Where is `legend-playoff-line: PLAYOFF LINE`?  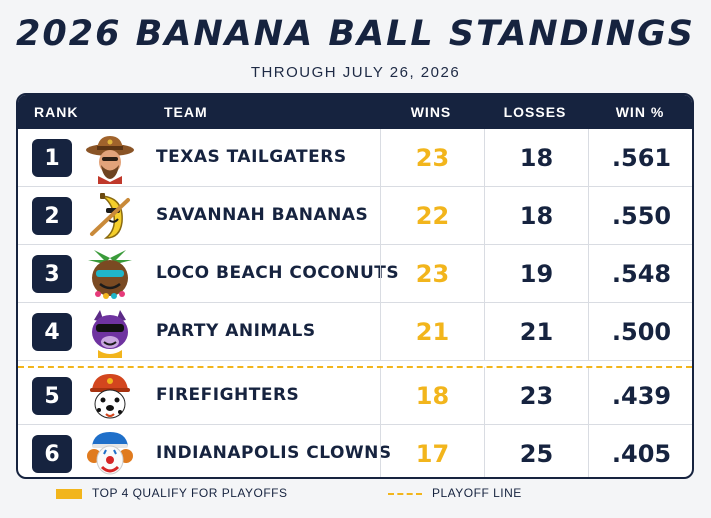
legend-playoff-line: PLAYOFF LINE is located at coordinates (455, 493).